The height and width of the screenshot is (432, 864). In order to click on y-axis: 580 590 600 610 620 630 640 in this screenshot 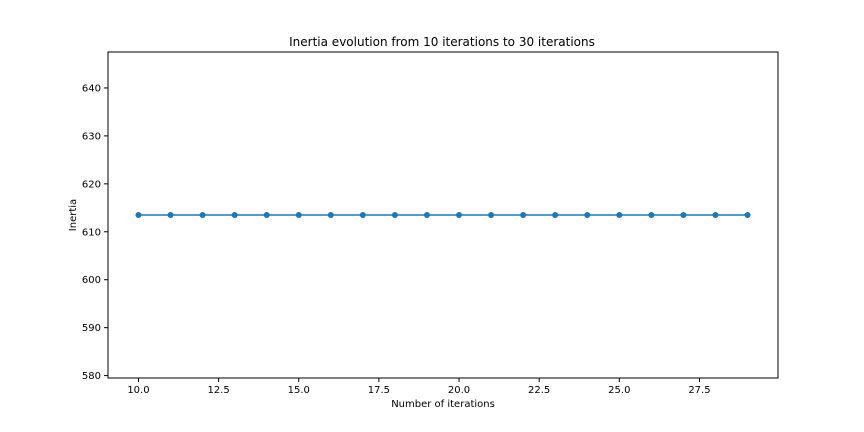, I will do `click(95, 232)`.